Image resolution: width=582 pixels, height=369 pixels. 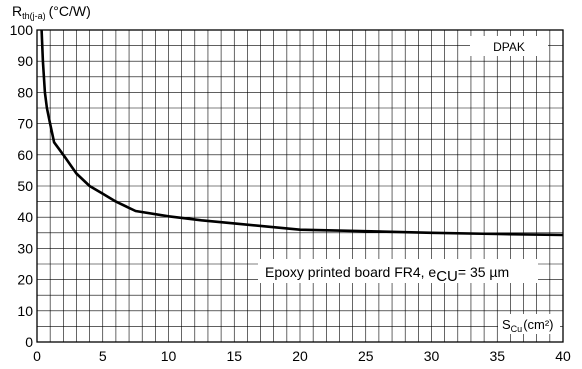 I want to click on y-tick-label: 30, so click(x=25, y=248).